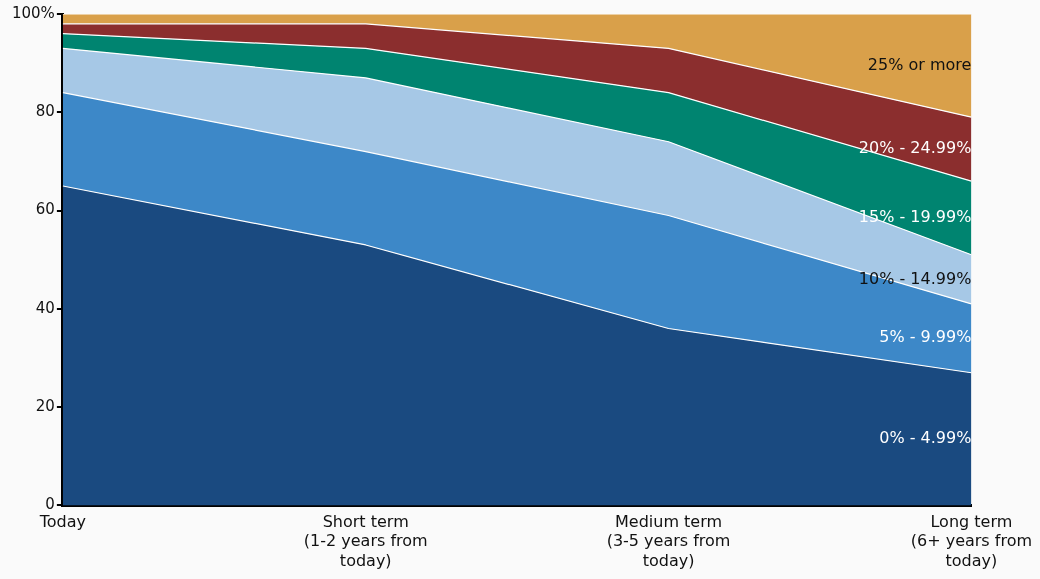 This screenshot has height=579, width=1040. I want to click on x-tick-label: Short term (1-2 years from today), so click(365, 541).